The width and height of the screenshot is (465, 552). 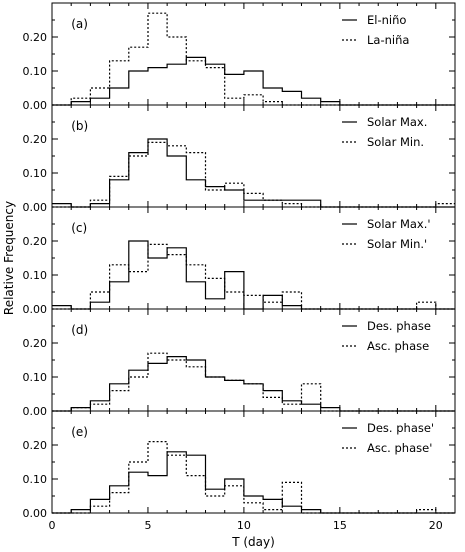 I want to click on panel-label: (c), so click(x=79, y=228).